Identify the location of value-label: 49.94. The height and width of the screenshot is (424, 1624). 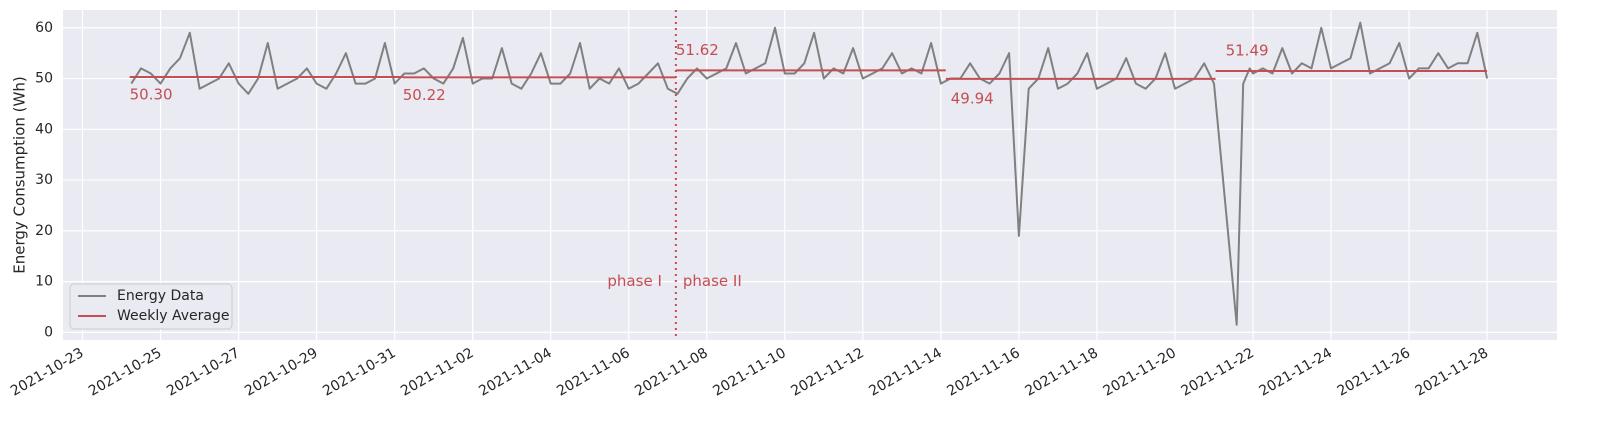
(972, 98).